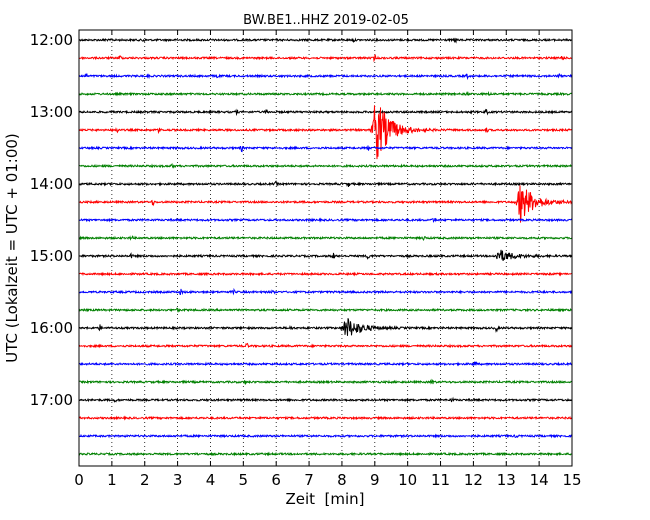 This screenshot has width=650, height=520. Describe the element at coordinates (342, 480) in the screenshot. I see `x-tick-label: 8` at that location.